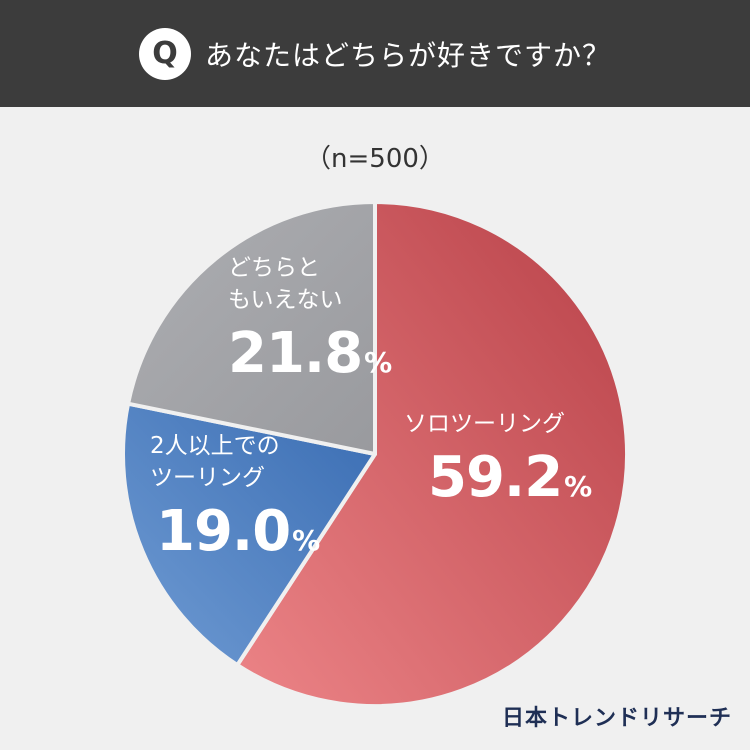 This screenshot has width=750, height=750. I want to click on question-badge: Q, so click(164, 53).